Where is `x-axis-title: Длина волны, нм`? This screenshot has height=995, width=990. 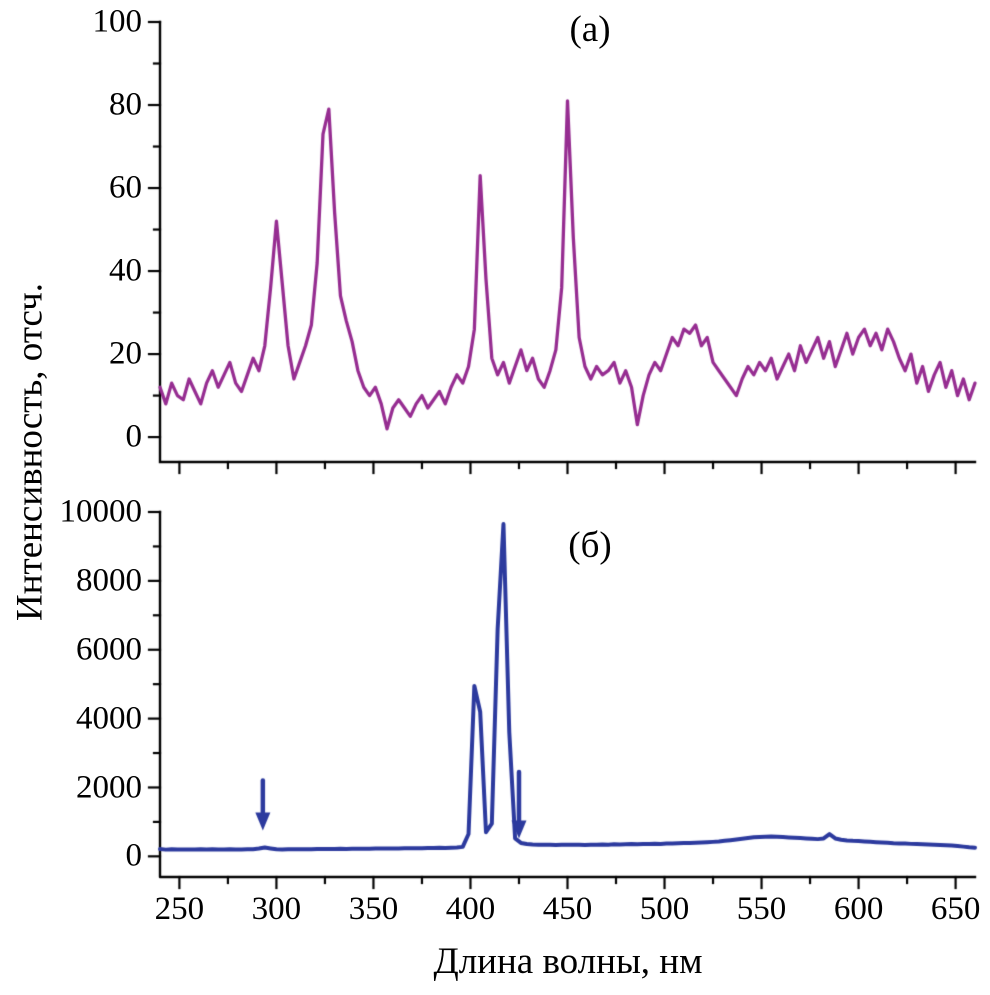
x-axis-title: Длина волны, нм is located at coordinates (568, 961).